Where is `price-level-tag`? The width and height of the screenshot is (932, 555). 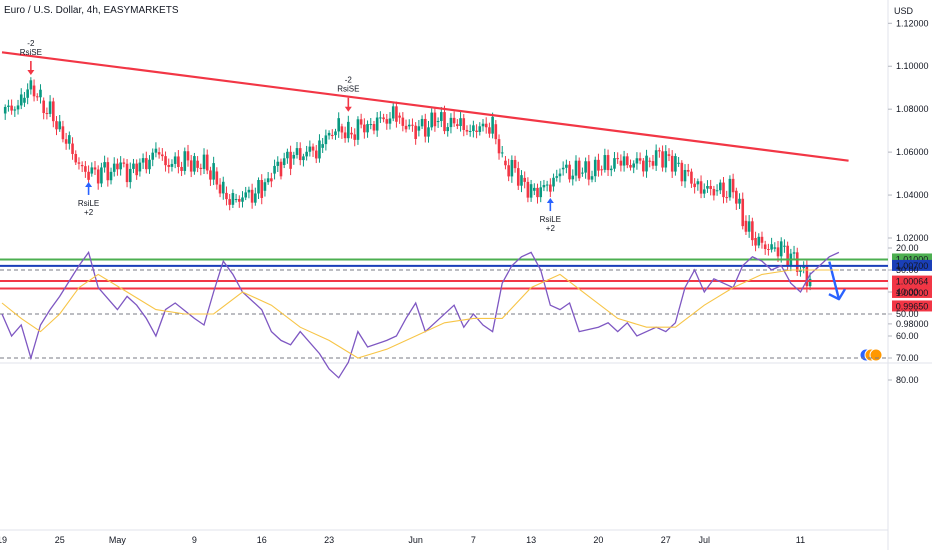 price-level-tag is located at coordinates (912, 306).